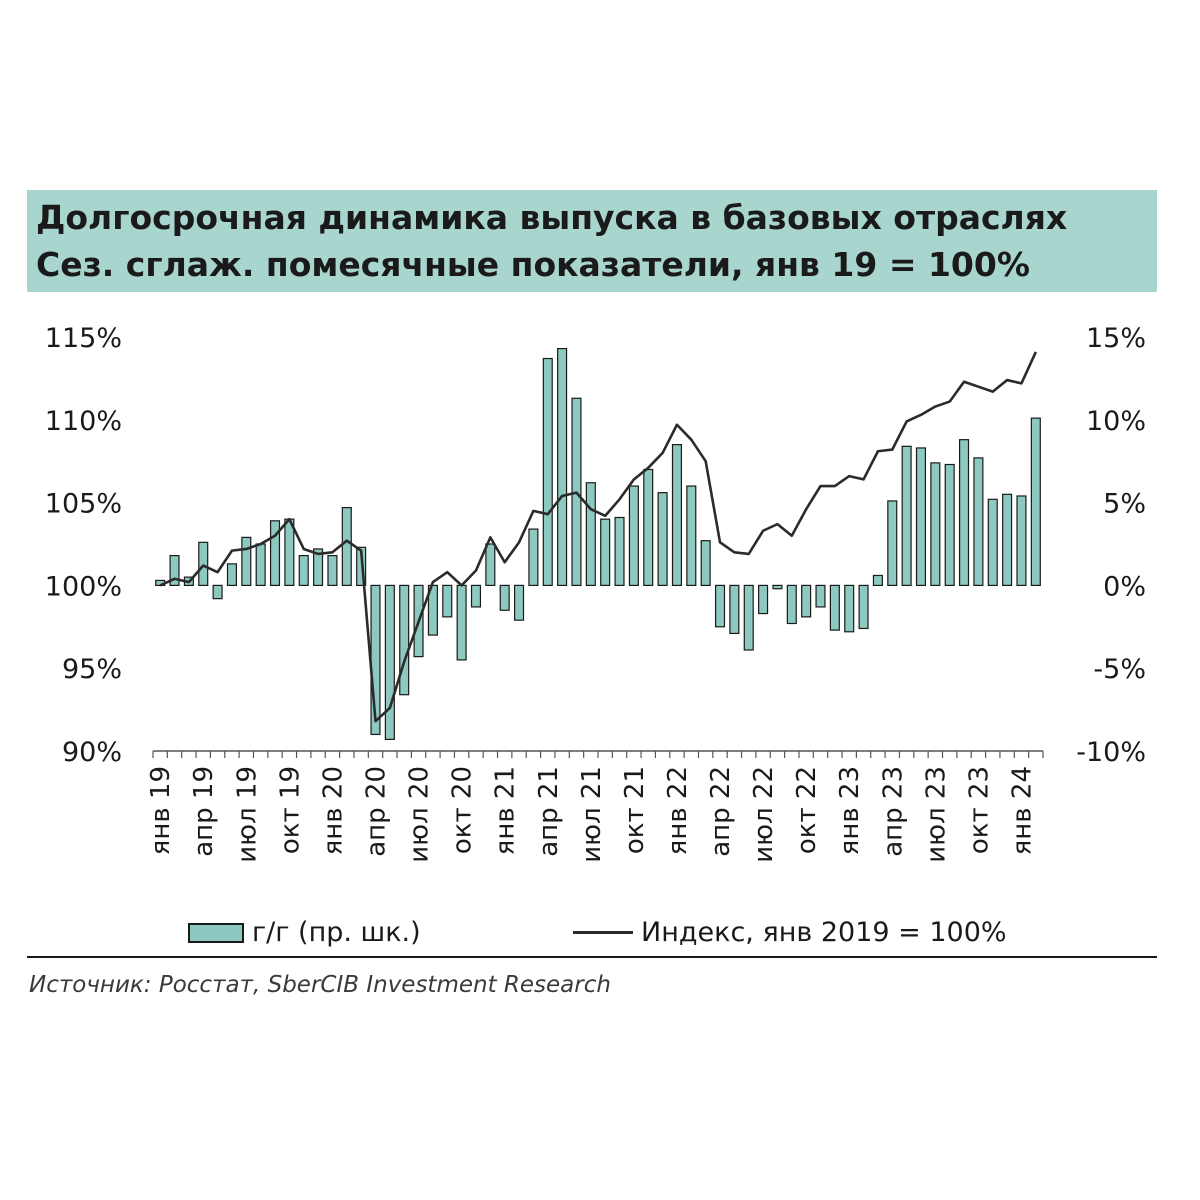 This screenshot has height=1200, width=1200. Describe the element at coordinates (92, 752) in the screenshot. I see `left-axis-tick-label: 90%` at that location.